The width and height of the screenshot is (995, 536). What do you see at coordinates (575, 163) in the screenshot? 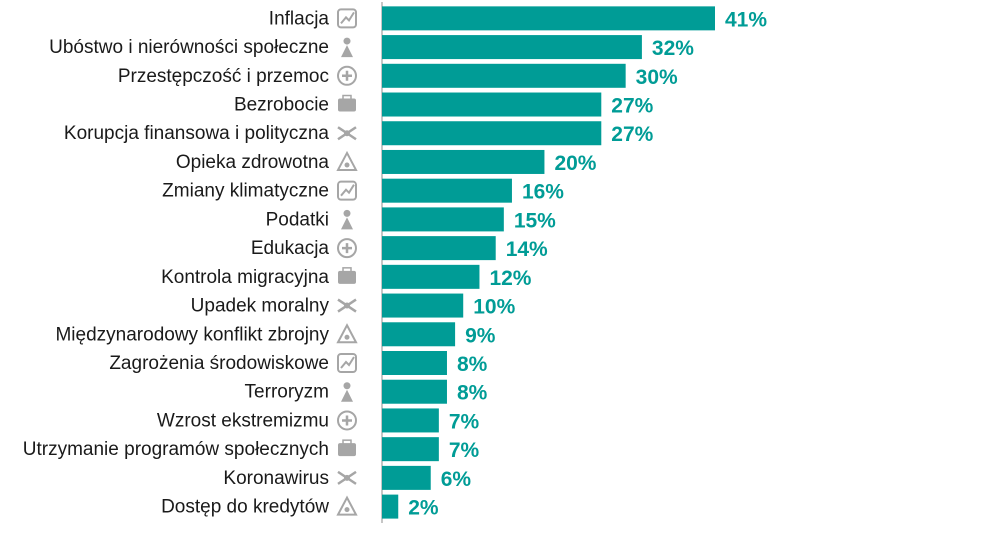
I see `value-label: 20%` at bounding box center [575, 163].